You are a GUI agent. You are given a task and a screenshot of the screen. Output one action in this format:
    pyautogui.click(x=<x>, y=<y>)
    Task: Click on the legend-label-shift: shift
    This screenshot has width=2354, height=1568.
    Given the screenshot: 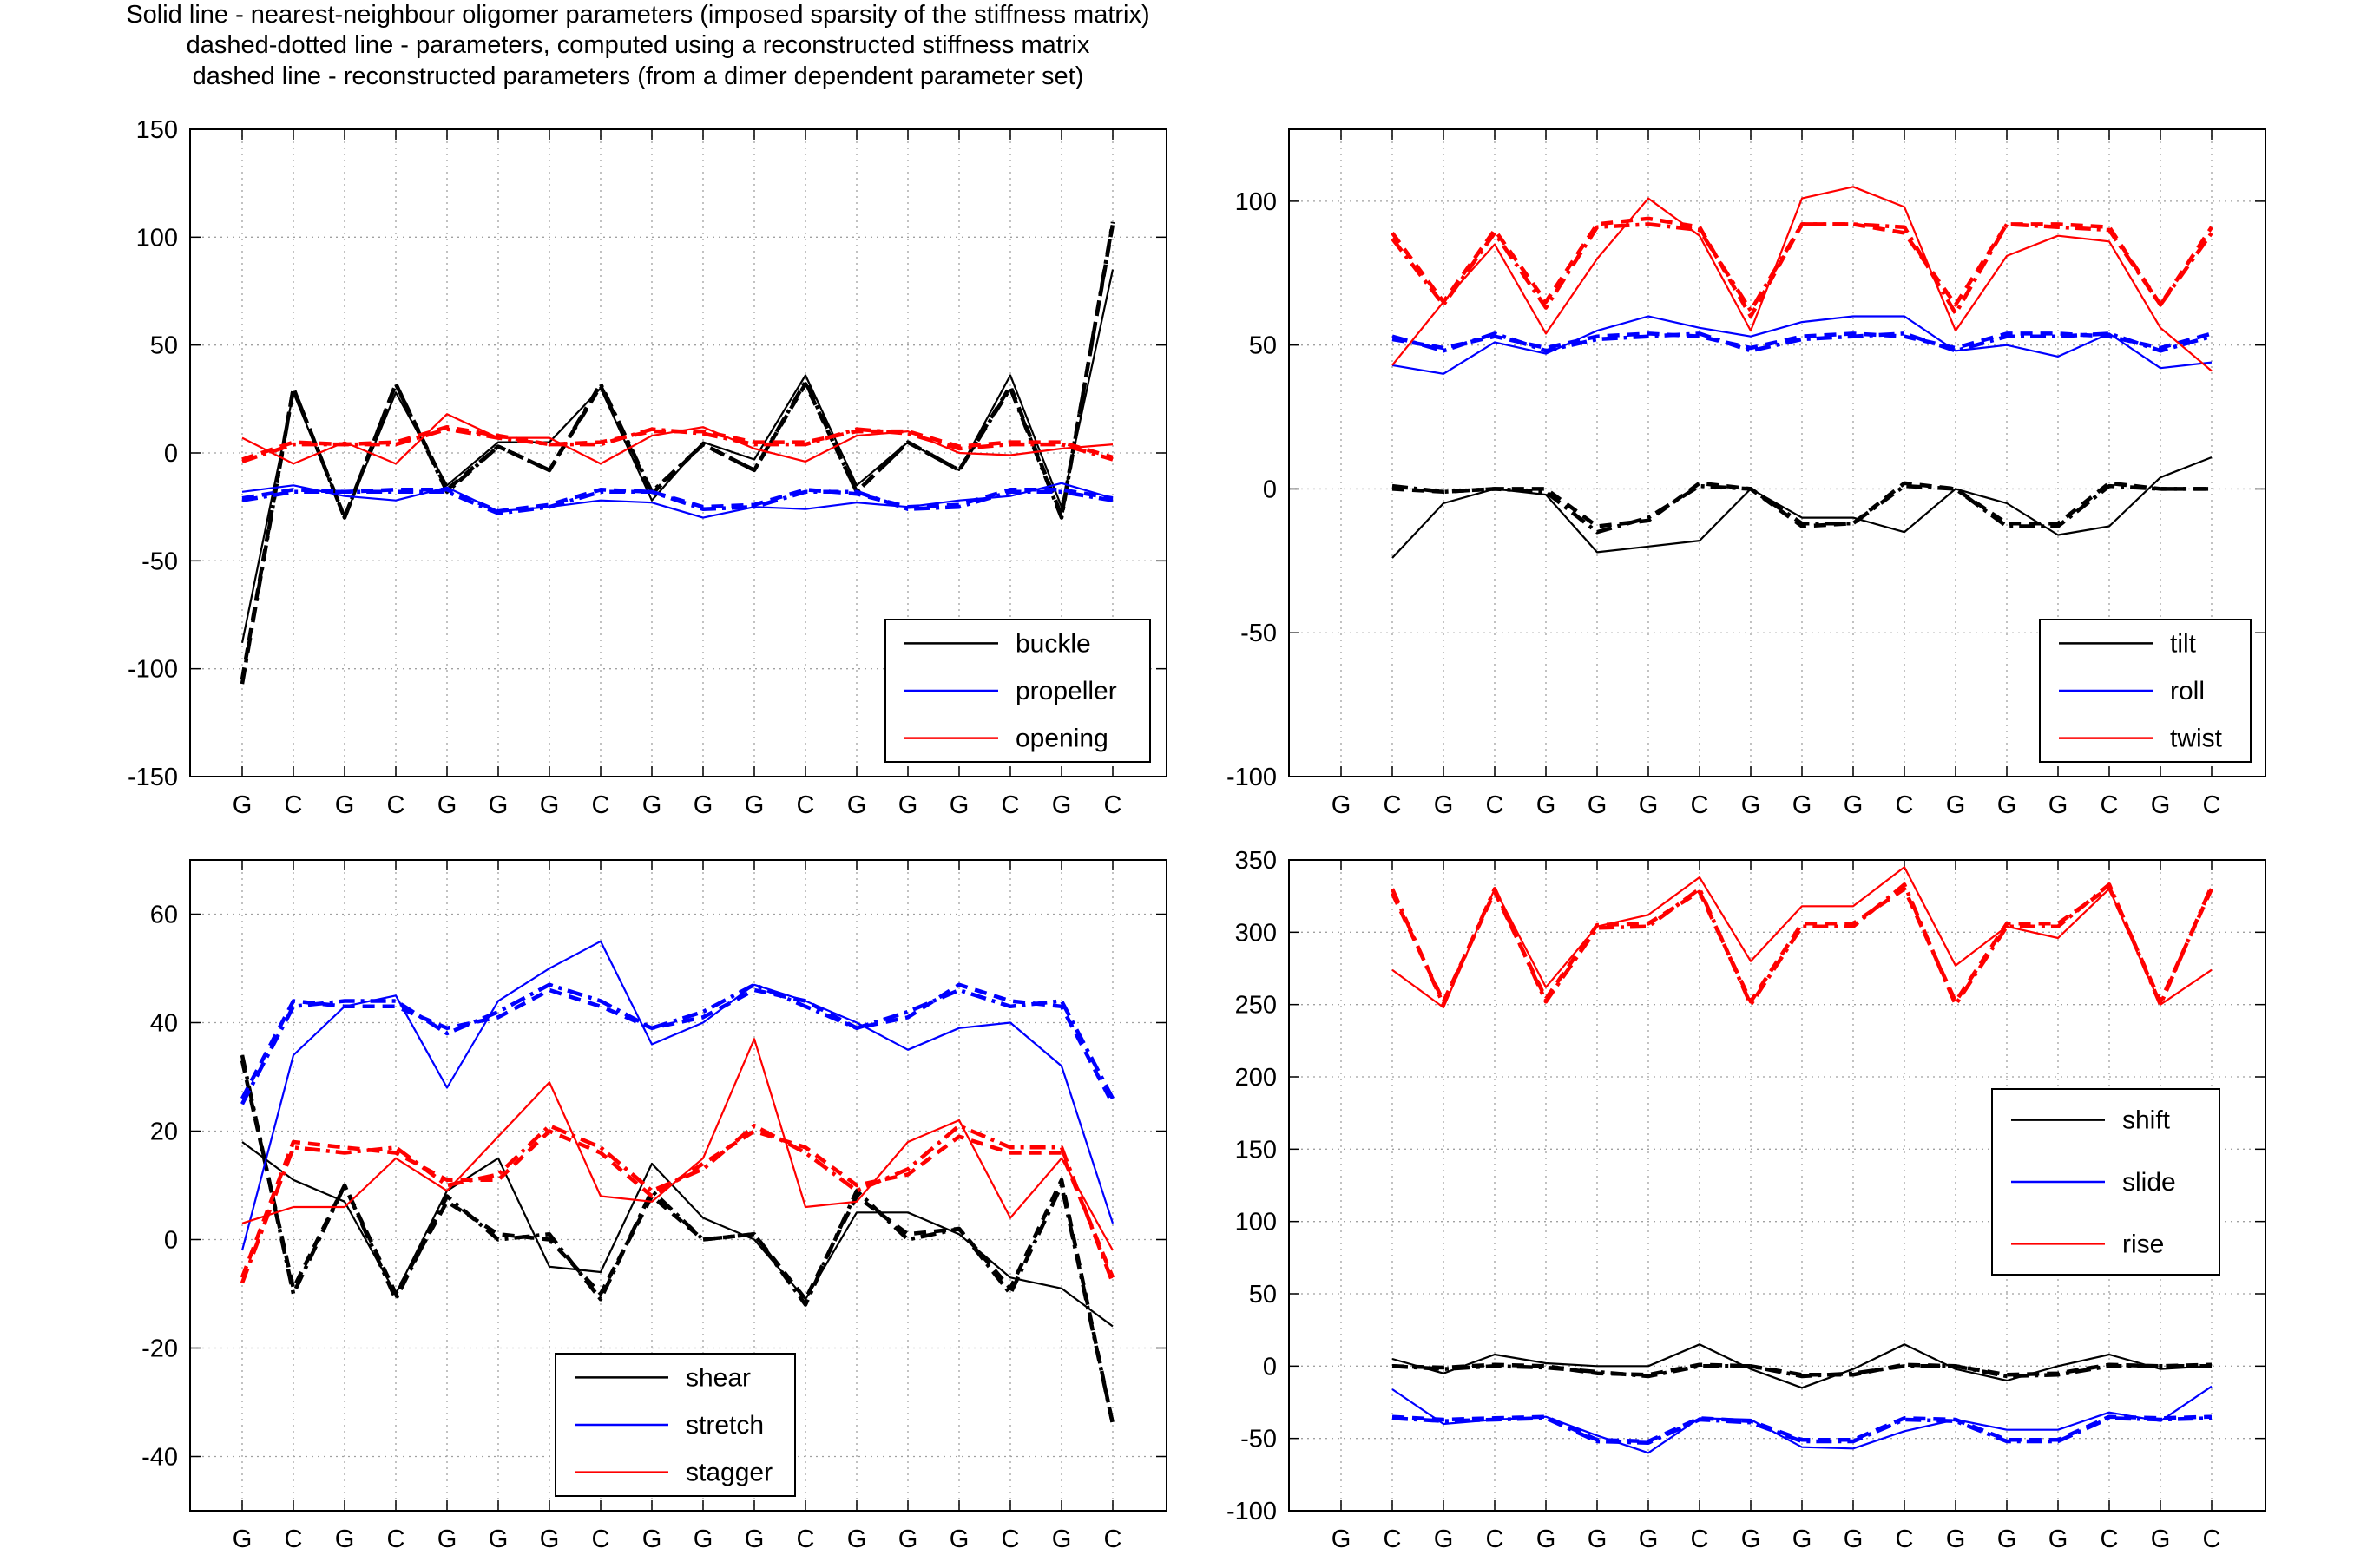 What is the action you would take?
    pyautogui.click(x=2147, y=1120)
    